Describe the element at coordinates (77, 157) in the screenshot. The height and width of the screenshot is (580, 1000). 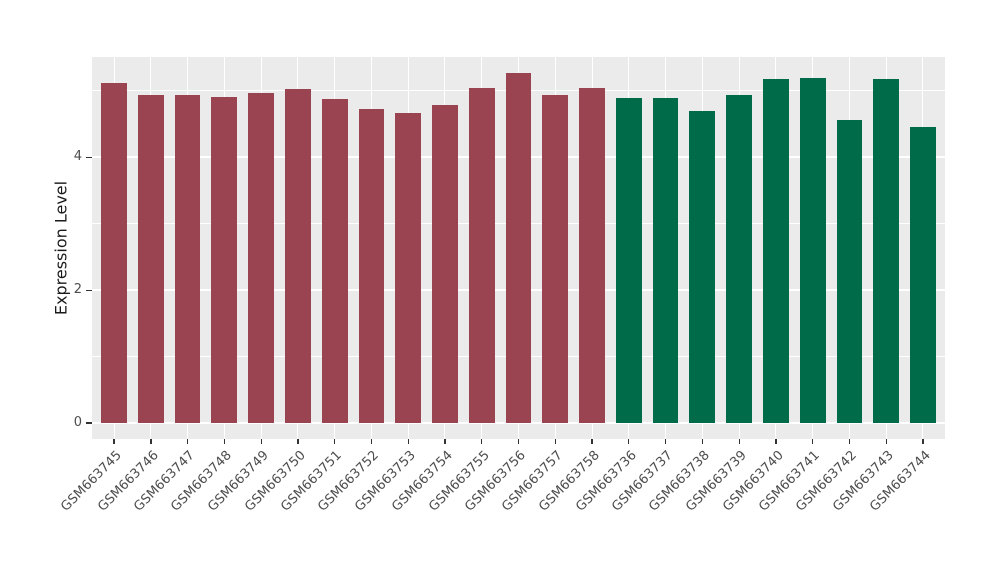
I see `y-tick-label: 4` at that location.